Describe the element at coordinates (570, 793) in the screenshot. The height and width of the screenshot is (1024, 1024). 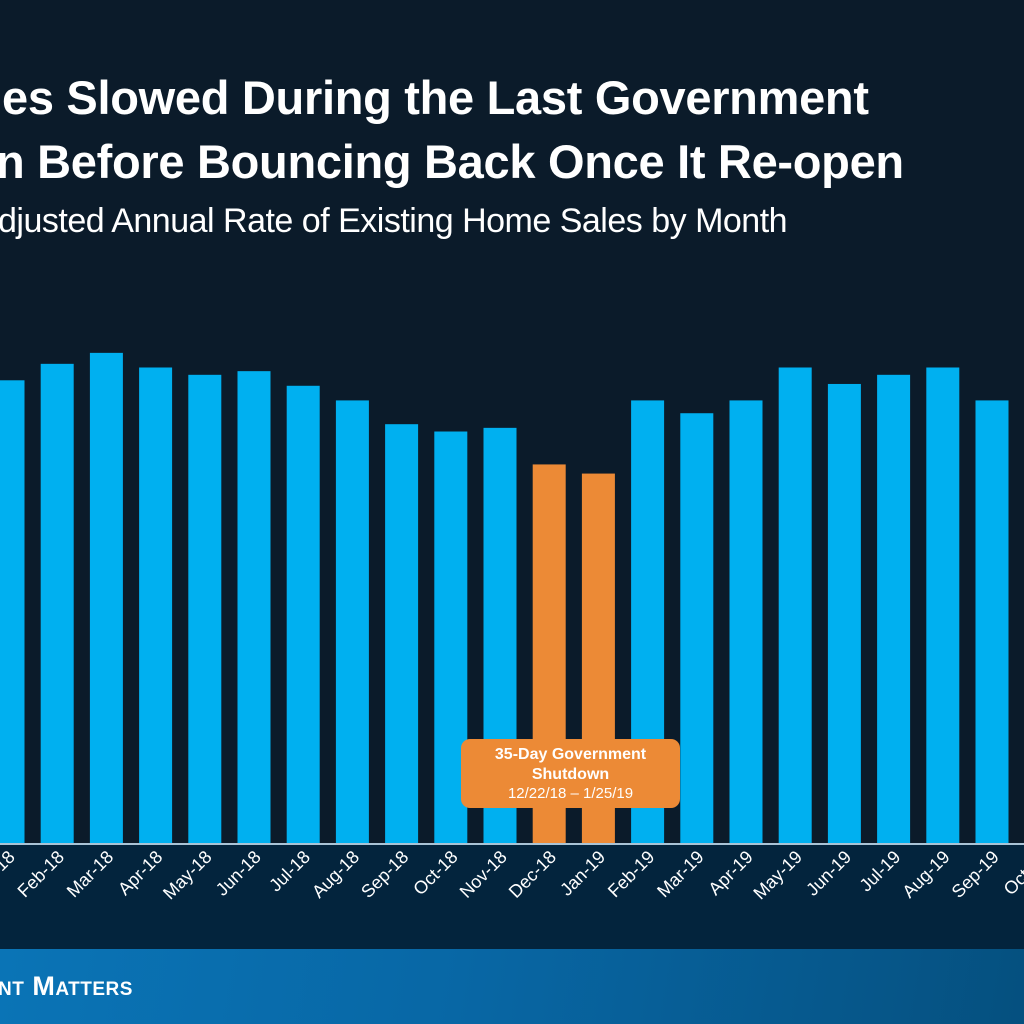
I see `annotation-dates: 12/22/18 – 1/25/19` at that location.